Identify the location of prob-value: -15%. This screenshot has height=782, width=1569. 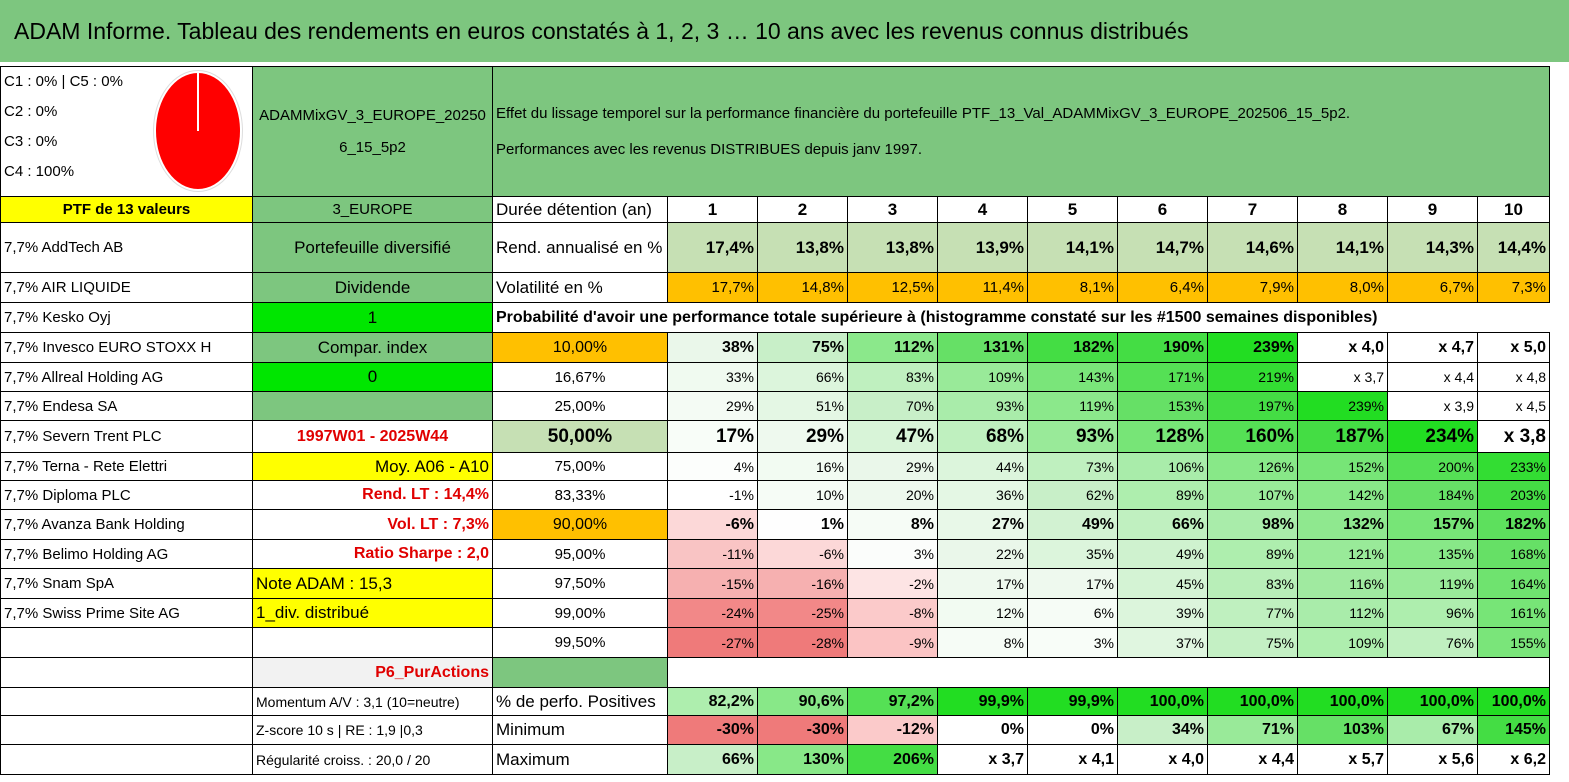
(712, 583).